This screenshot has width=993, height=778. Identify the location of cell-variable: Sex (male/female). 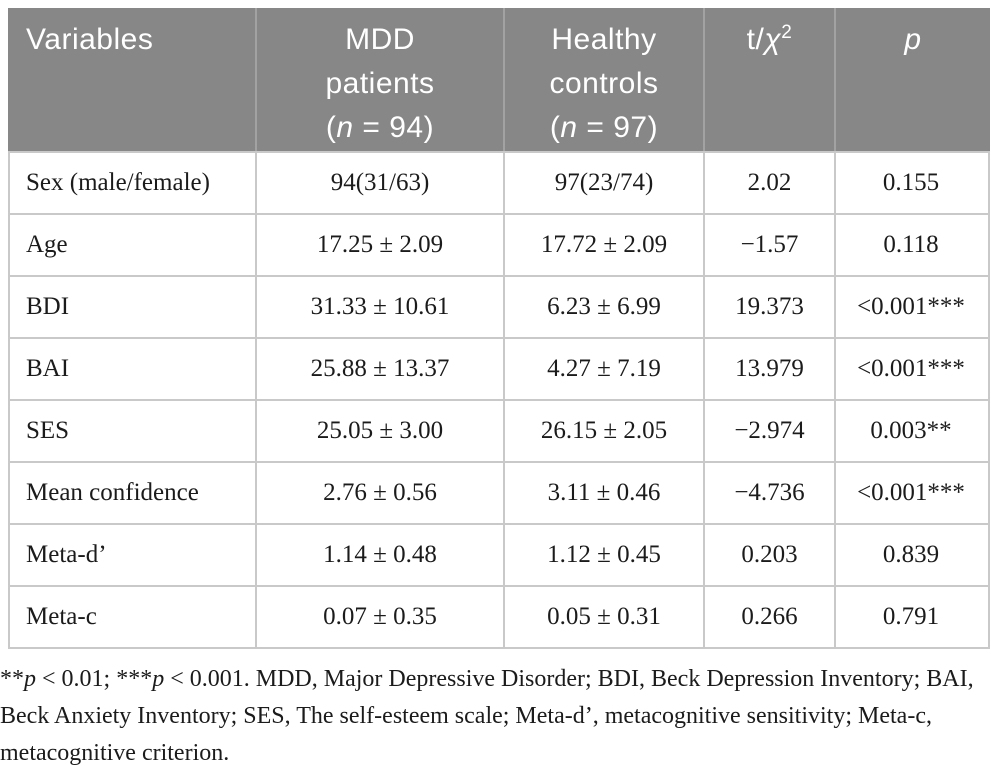
(118, 182).